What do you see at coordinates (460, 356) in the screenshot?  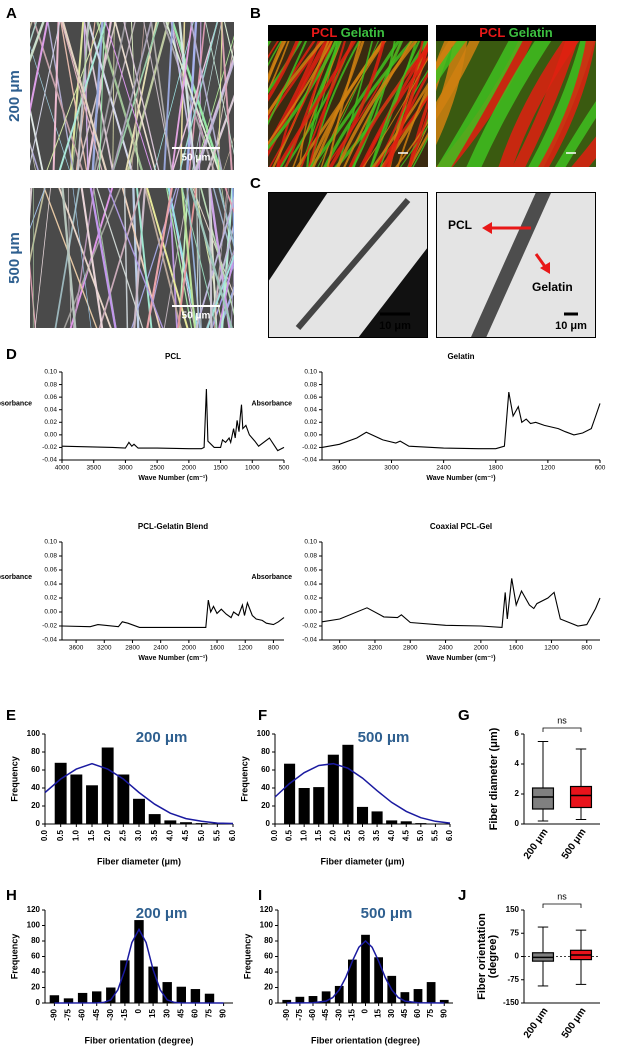 I see `chart-title: Gelatin` at bounding box center [460, 356].